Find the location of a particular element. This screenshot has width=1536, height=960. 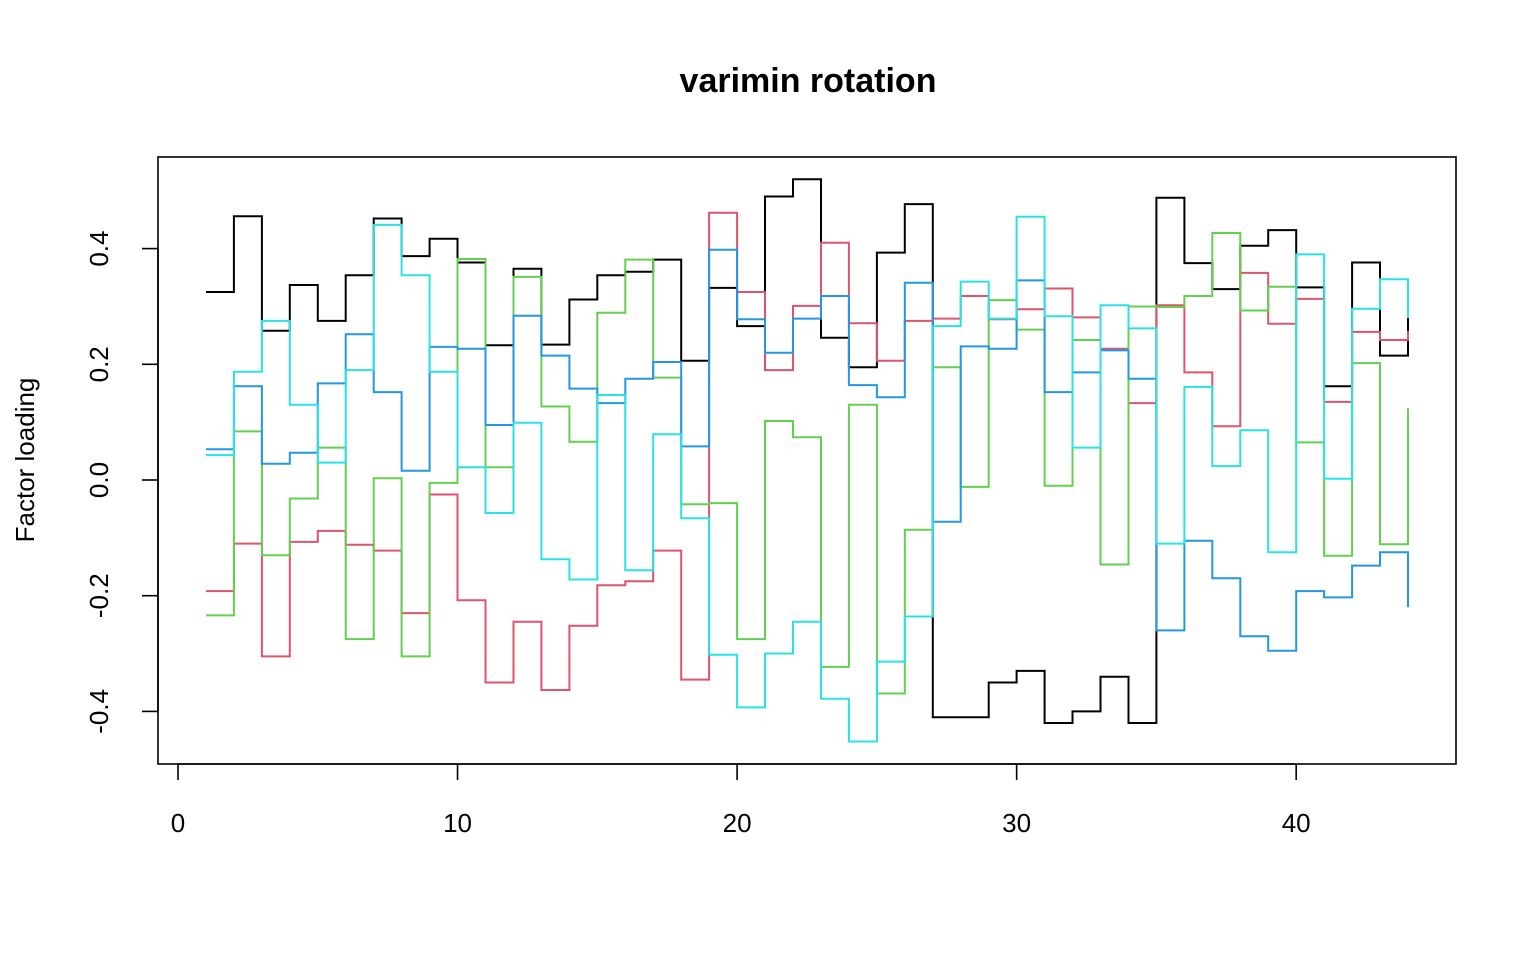

y-tick-label: -0.4 is located at coordinates (99, 711).